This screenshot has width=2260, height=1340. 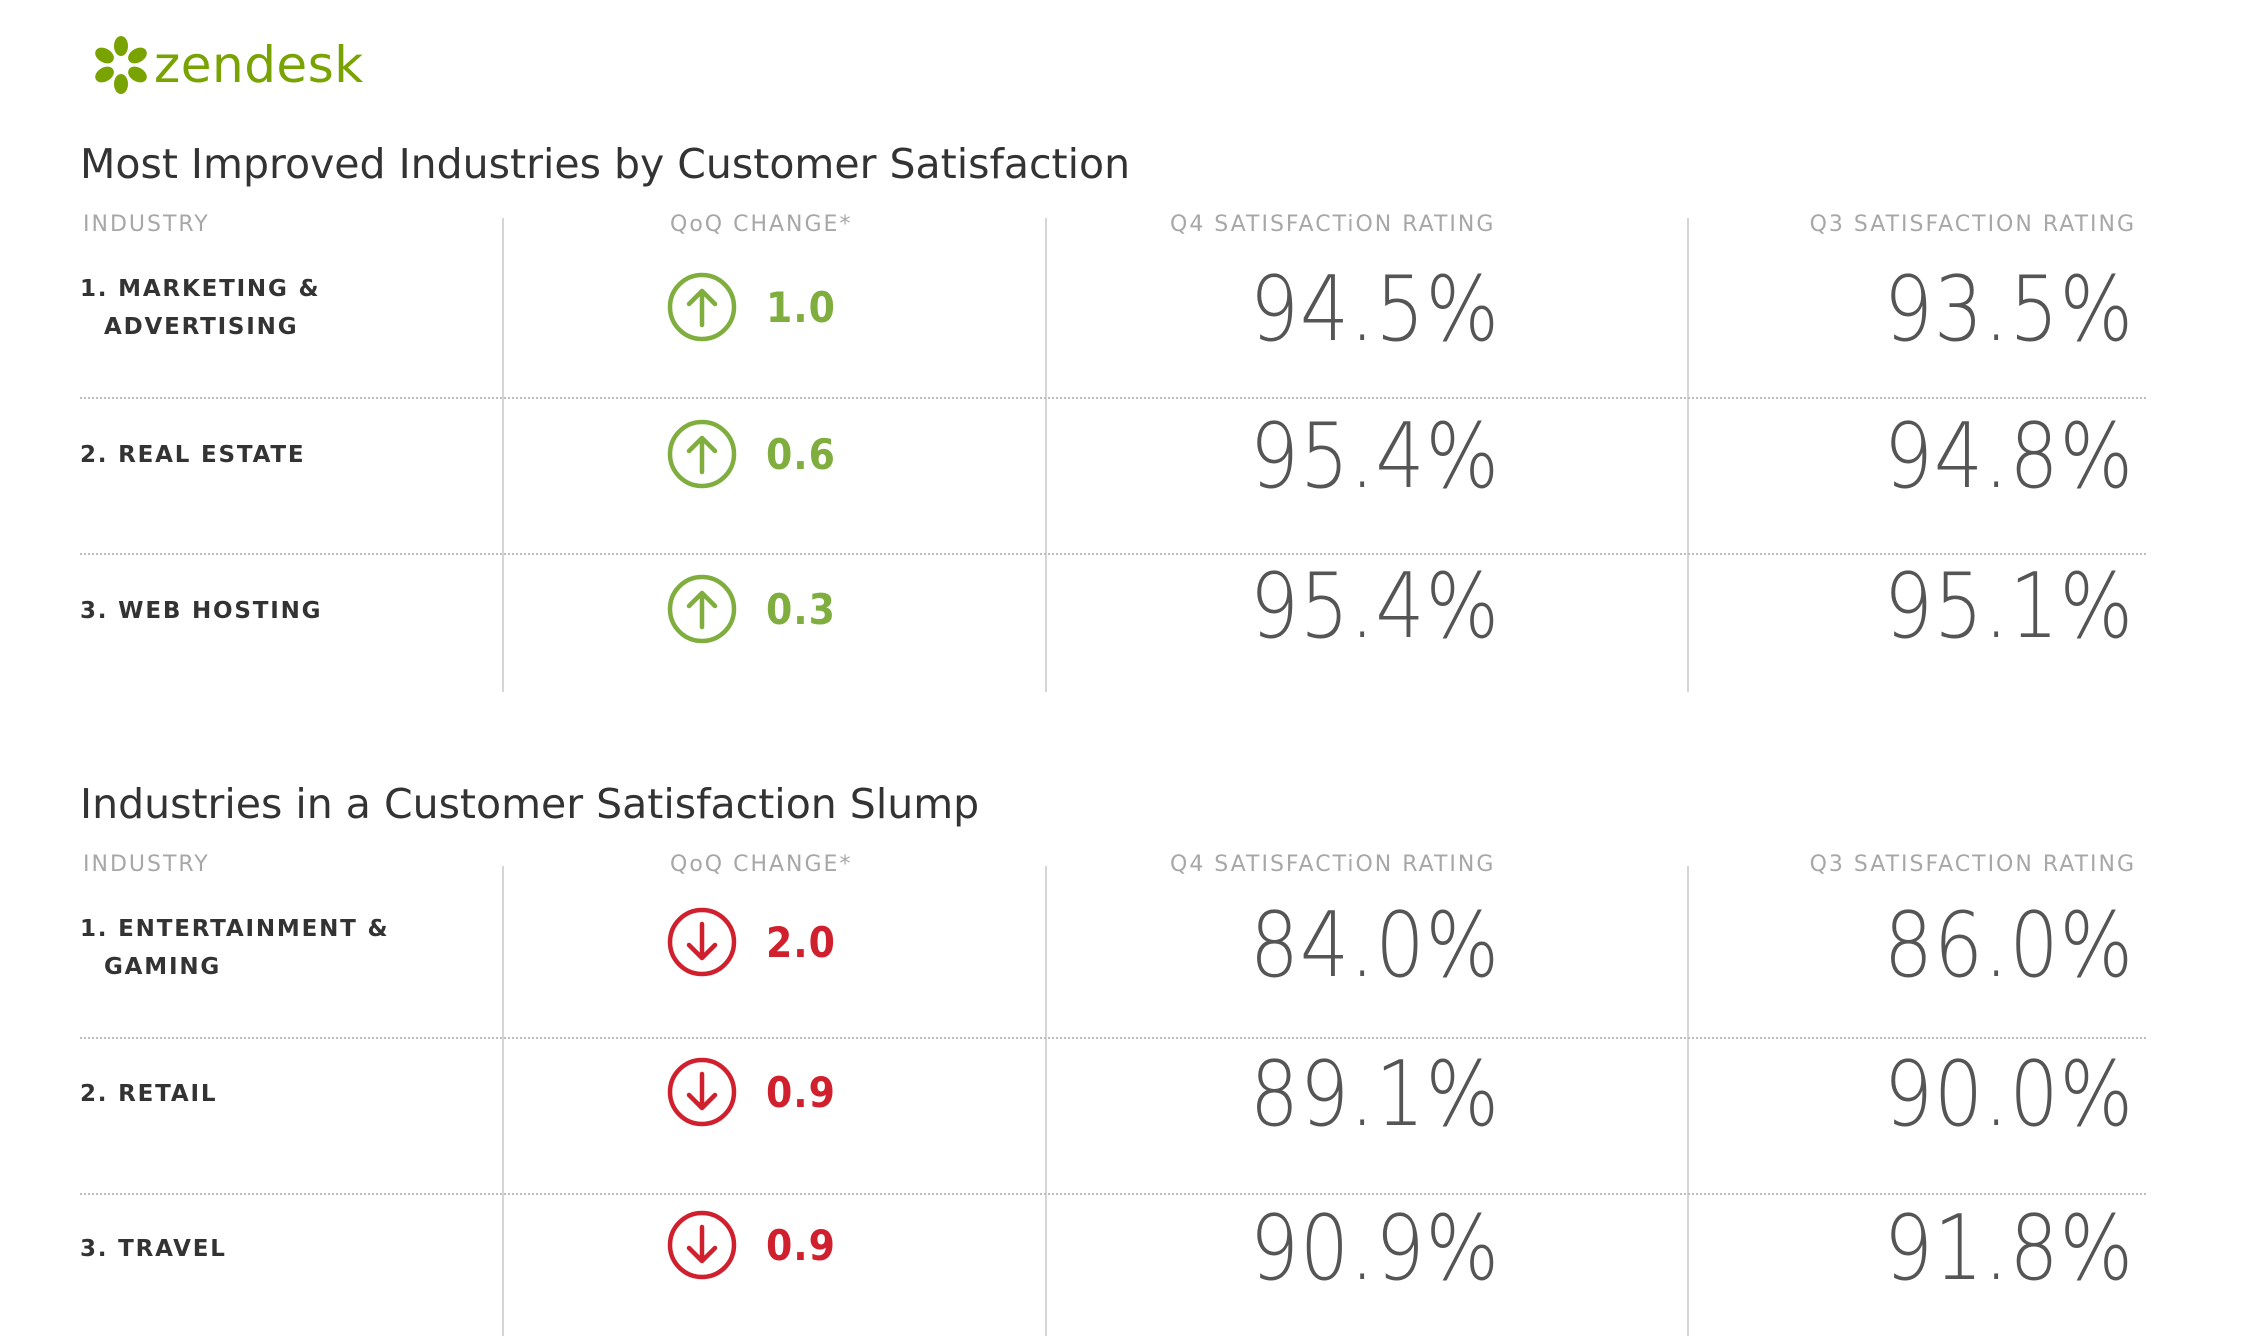 What do you see at coordinates (751, 307) in the screenshot?
I see `qoq-change: 1.0` at bounding box center [751, 307].